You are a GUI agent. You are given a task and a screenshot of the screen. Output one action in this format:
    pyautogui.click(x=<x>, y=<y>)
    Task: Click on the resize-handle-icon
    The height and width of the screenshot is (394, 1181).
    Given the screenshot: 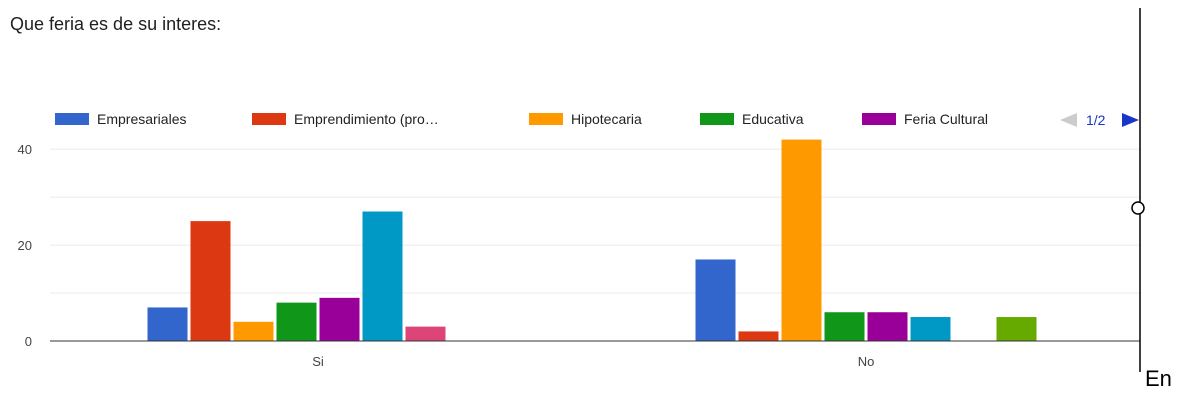 What is the action you would take?
    pyautogui.click(x=1138, y=208)
    